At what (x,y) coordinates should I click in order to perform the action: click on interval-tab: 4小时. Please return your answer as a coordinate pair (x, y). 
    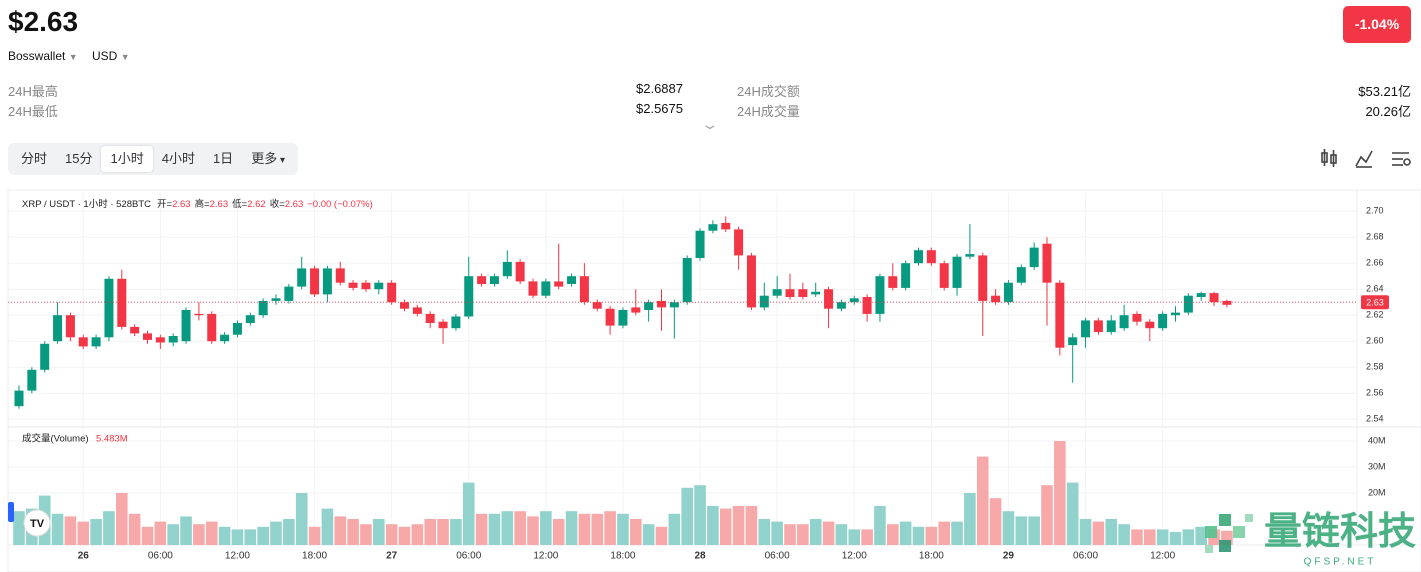
    Looking at the image, I should click on (178, 158).